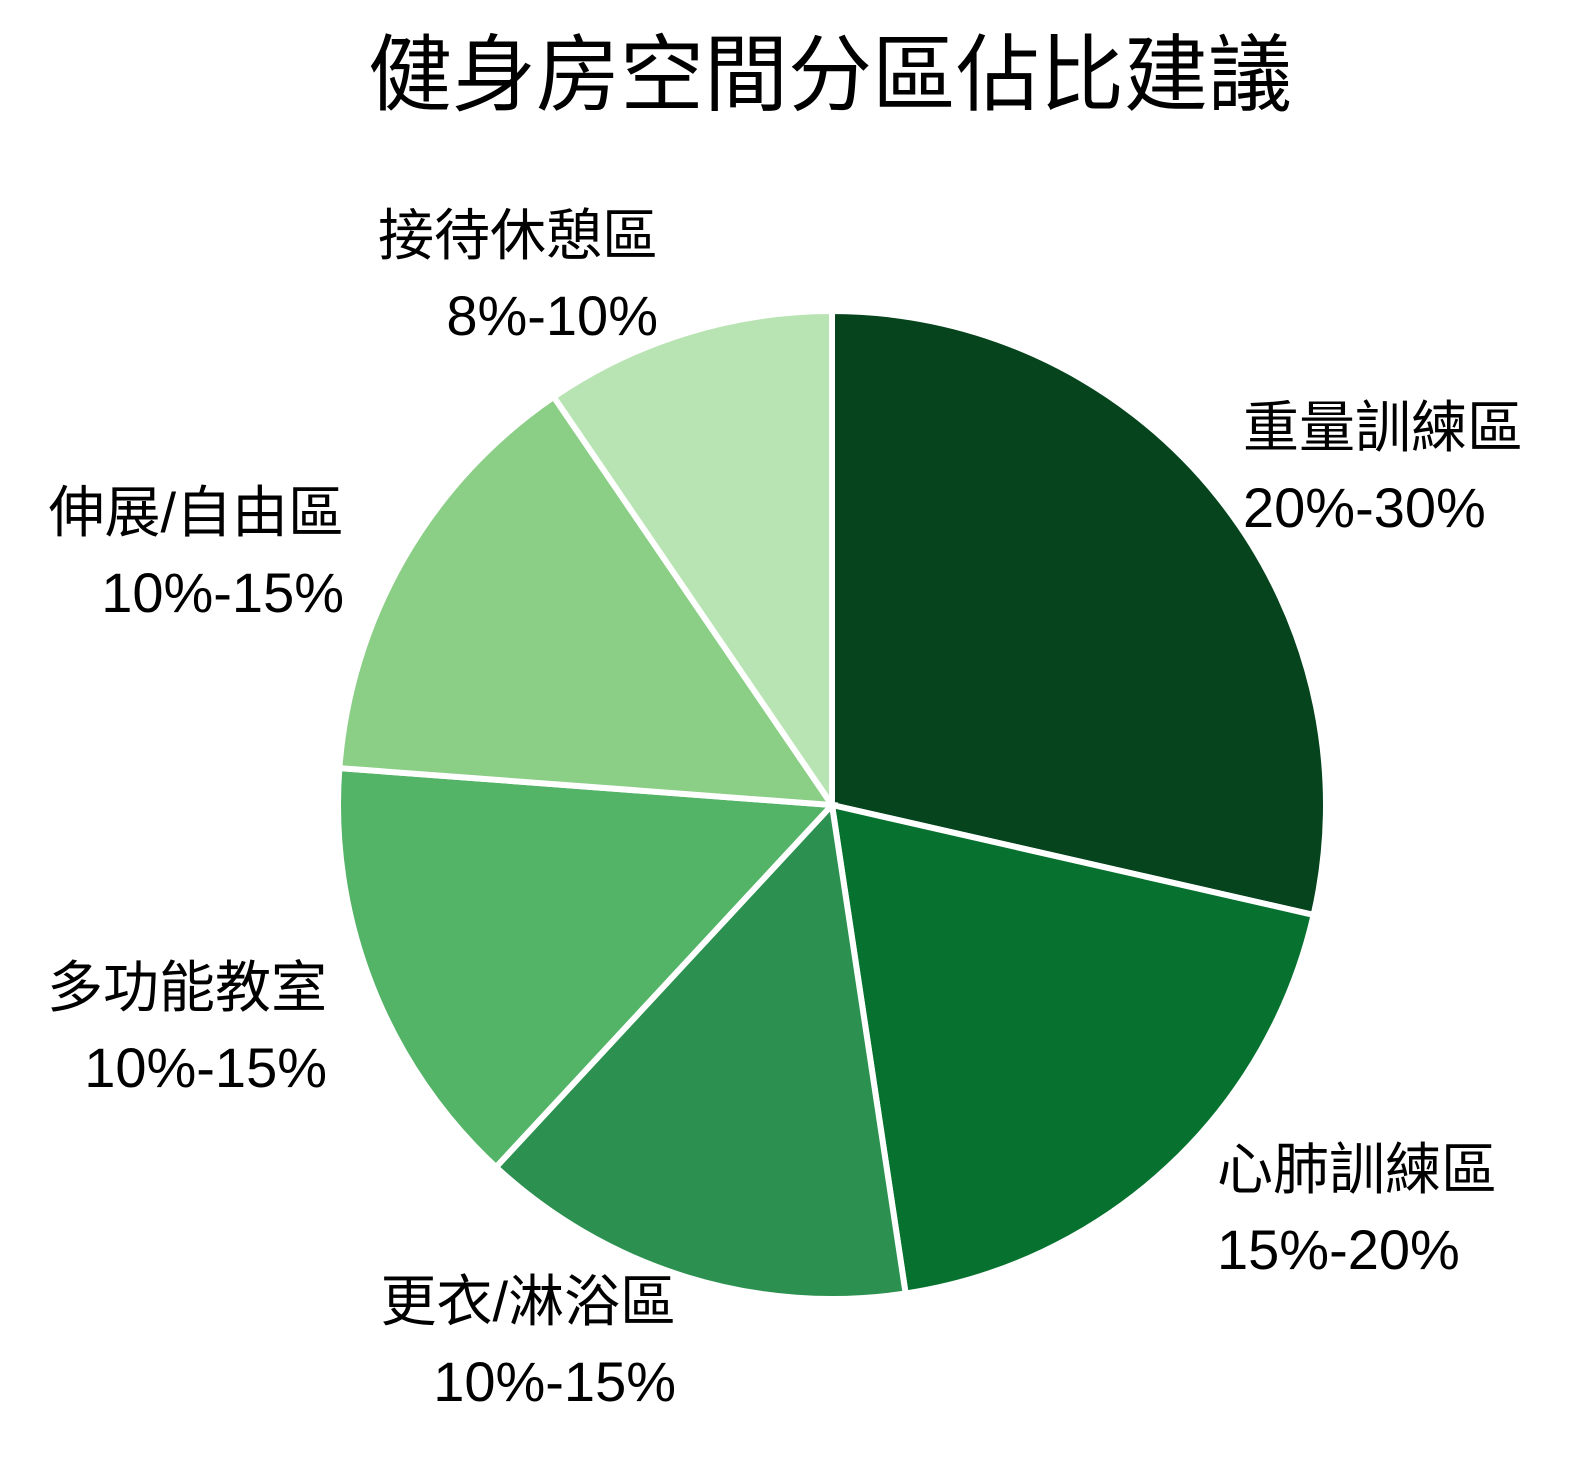 The image size is (1584, 1468). I want to click on slice-name: 更衣/淋浴區, so click(528, 1301).